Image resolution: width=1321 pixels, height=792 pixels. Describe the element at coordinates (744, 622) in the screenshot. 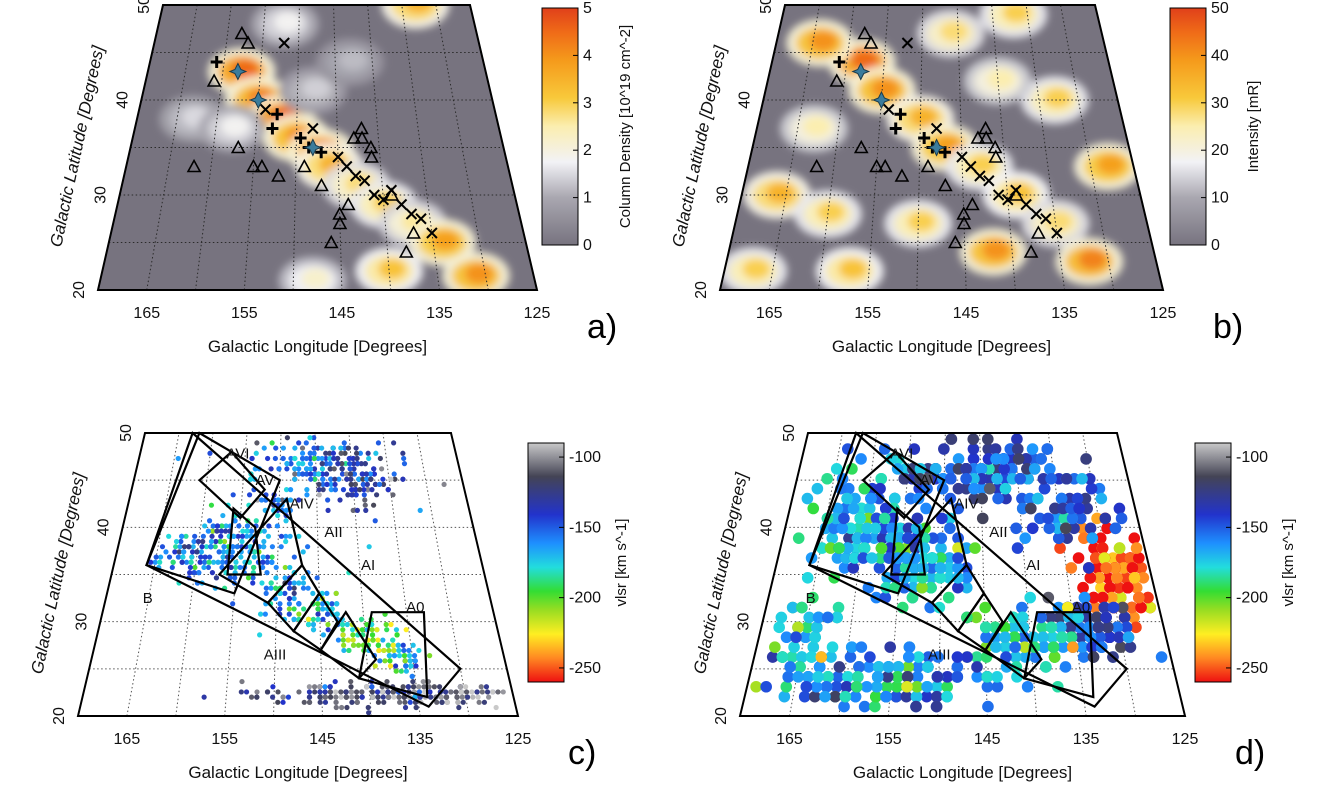

I see `y-tick-label: 30` at that location.